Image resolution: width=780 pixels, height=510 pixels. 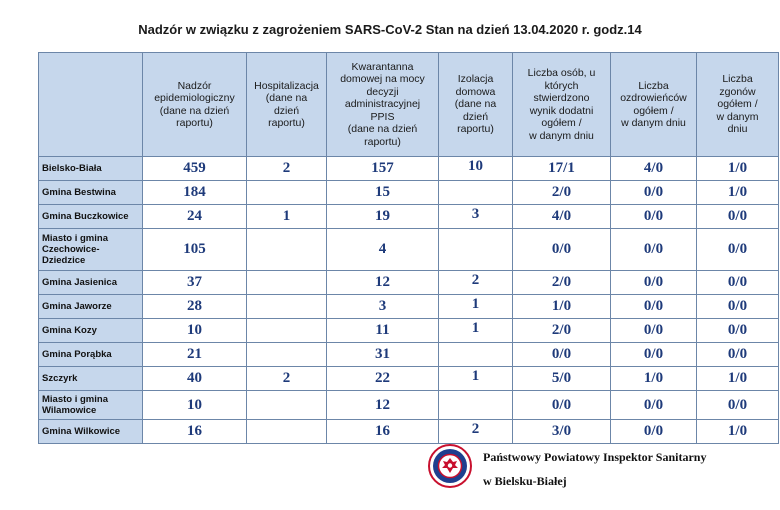 What do you see at coordinates (382, 216) in the screenshot?
I see `cell-kwar: 19` at bounding box center [382, 216].